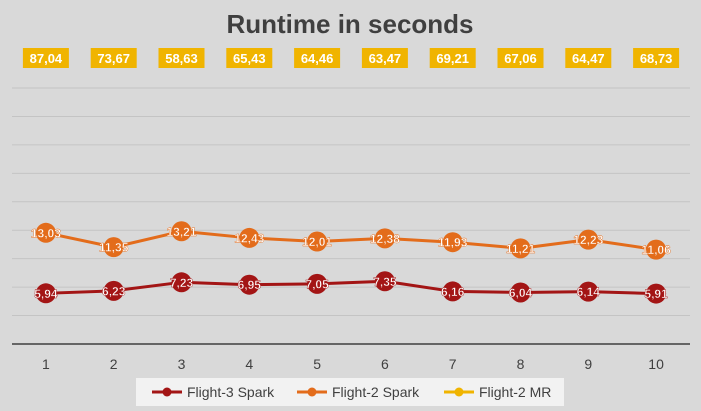 This screenshot has width=701, height=411. Describe the element at coordinates (515, 392) in the screenshot. I see `legend-label: Flight-2 MR` at that location.